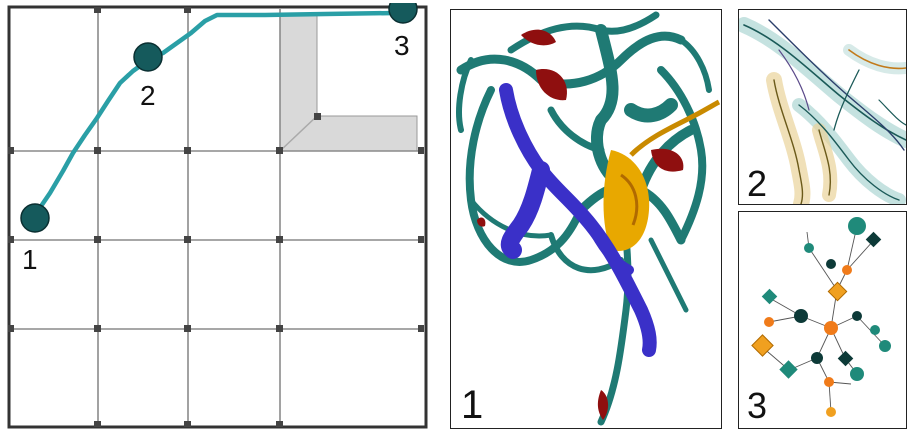  What do you see at coordinates (662, 175) in the screenshot?
I see `mesh-gold-segment` at bounding box center [662, 175].